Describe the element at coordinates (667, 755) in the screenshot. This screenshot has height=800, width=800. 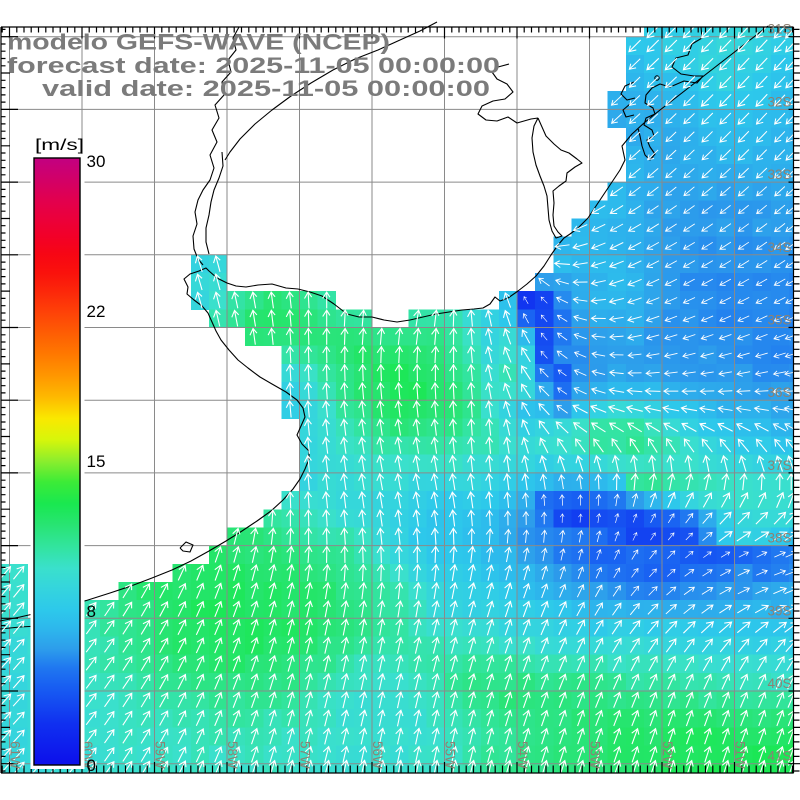
I see `svg-text: 52W` at that location.